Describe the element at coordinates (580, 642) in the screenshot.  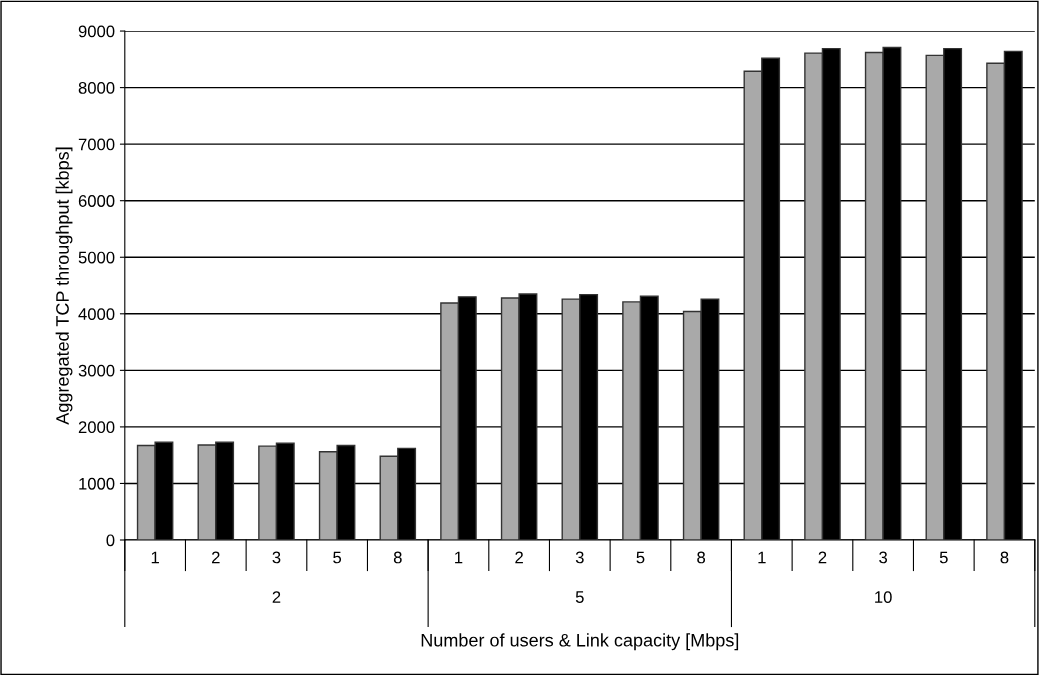
I see `x-axis-title: Number of users & Link capacity [Mbps]` at that location.